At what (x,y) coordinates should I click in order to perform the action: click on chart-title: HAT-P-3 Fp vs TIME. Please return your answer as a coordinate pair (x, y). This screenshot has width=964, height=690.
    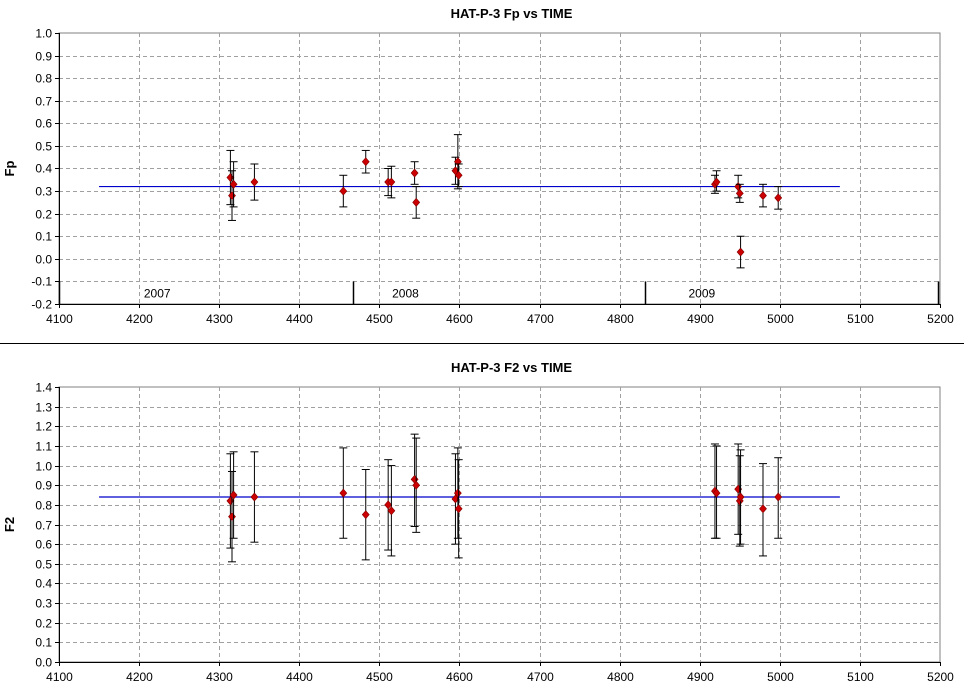
    Looking at the image, I should click on (512, 13).